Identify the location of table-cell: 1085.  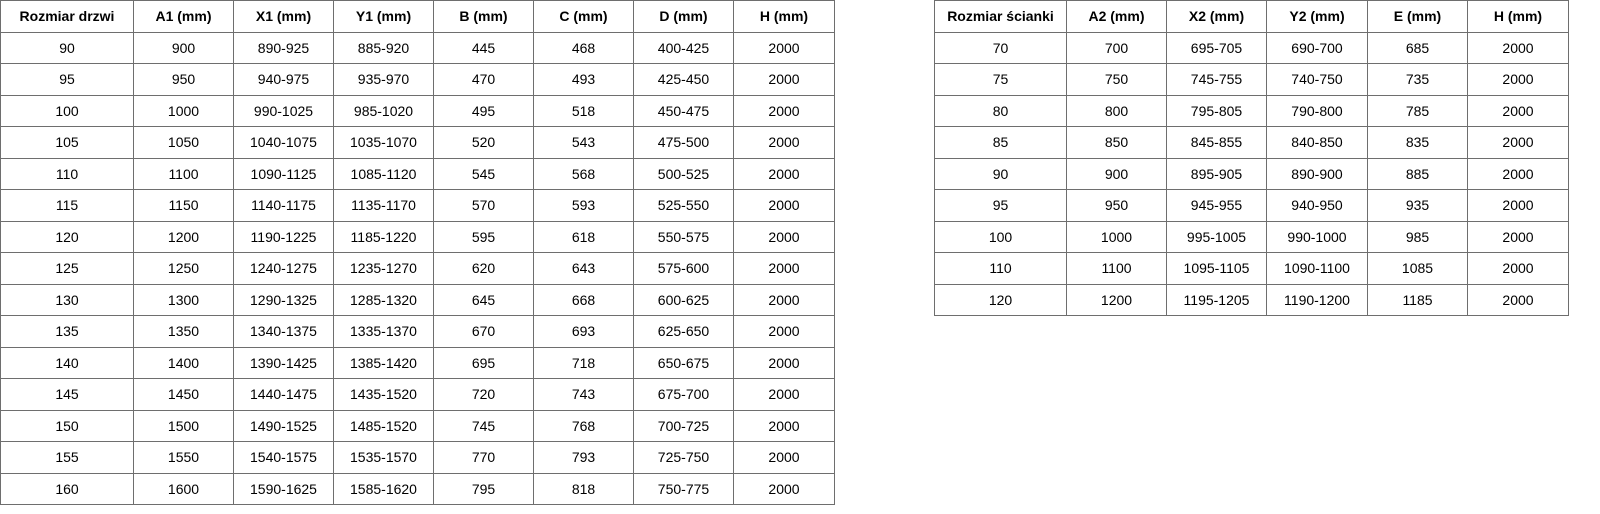
(1417, 268).